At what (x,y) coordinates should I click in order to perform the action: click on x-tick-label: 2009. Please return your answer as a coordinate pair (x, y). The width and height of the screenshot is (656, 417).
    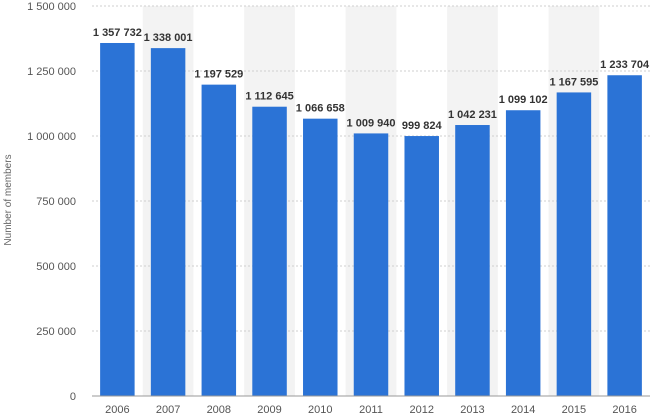
    Looking at the image, I should click on (269, 410).